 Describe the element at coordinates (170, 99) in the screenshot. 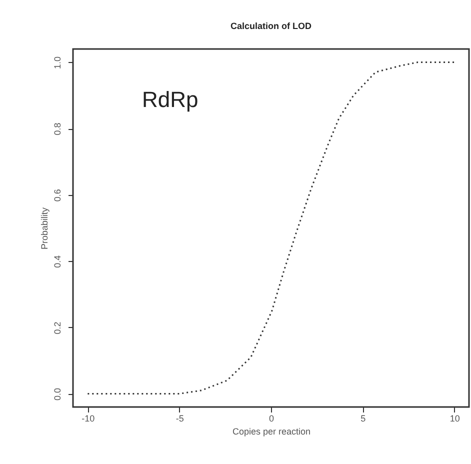

I see `annotation: RdRp` at that location.